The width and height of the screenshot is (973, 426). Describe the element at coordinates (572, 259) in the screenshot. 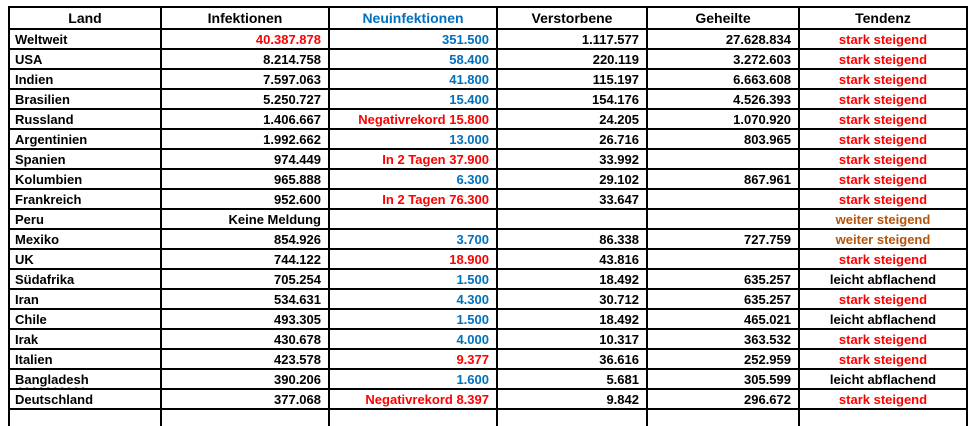

I see `cell-verstorbene: 43.816` at that location.